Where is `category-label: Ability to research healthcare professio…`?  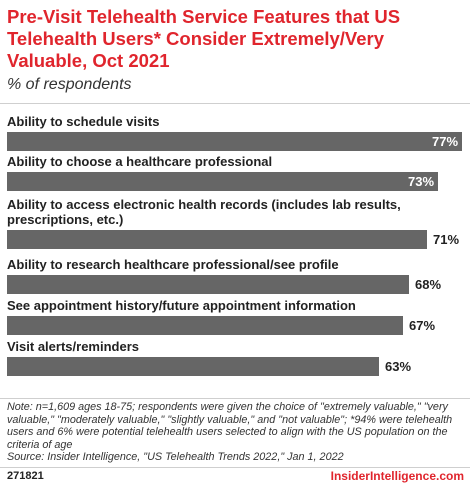
category-label: Ability to research healthcare professio… is located at coordinates (173, 264).